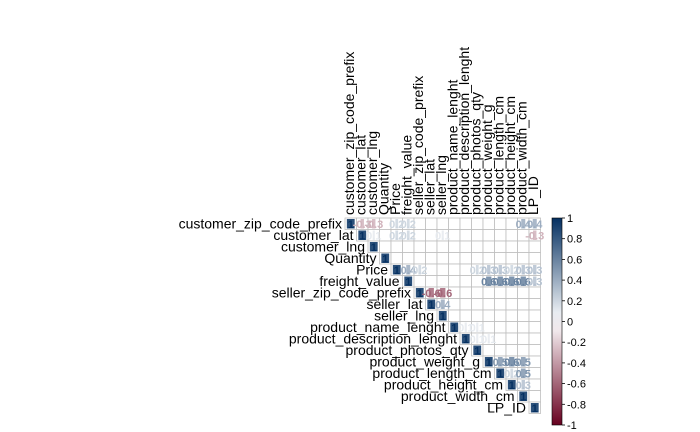 This screenshot has width=700, height=432. Describe the element at coordinates (476, 153) in the screenshot. I see `column-label: product_photos_qty` at that location.